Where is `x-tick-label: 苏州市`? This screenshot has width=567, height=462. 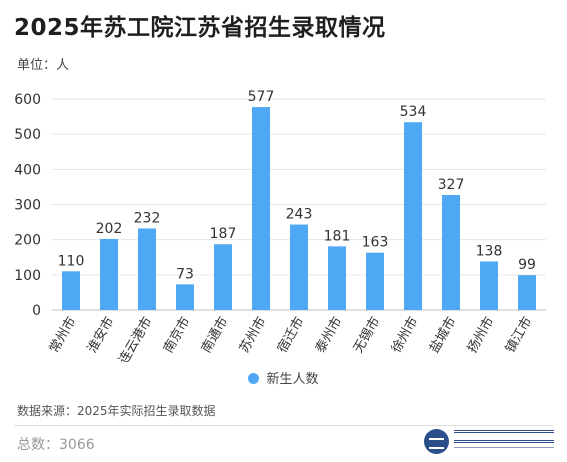 x-tick-label: 苏州市 is located at coordinates (252, 335).